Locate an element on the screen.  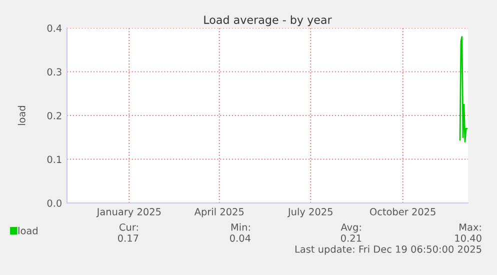
text: 10.40 is located at coordinates (468, 238).